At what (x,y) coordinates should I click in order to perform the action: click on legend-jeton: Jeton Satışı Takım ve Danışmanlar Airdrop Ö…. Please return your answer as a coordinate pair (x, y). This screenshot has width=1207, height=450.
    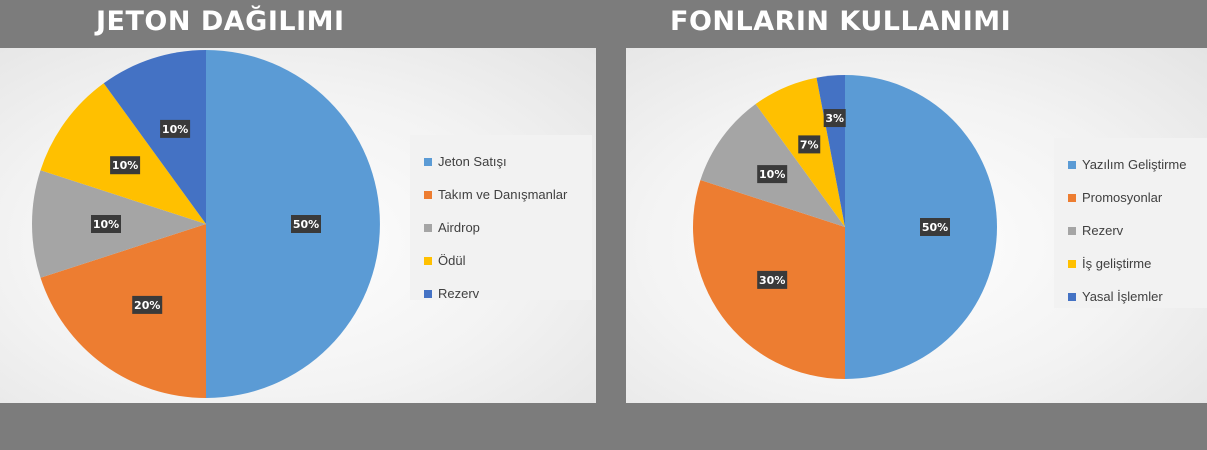
    Looking at the image, I should click on (501, 218).